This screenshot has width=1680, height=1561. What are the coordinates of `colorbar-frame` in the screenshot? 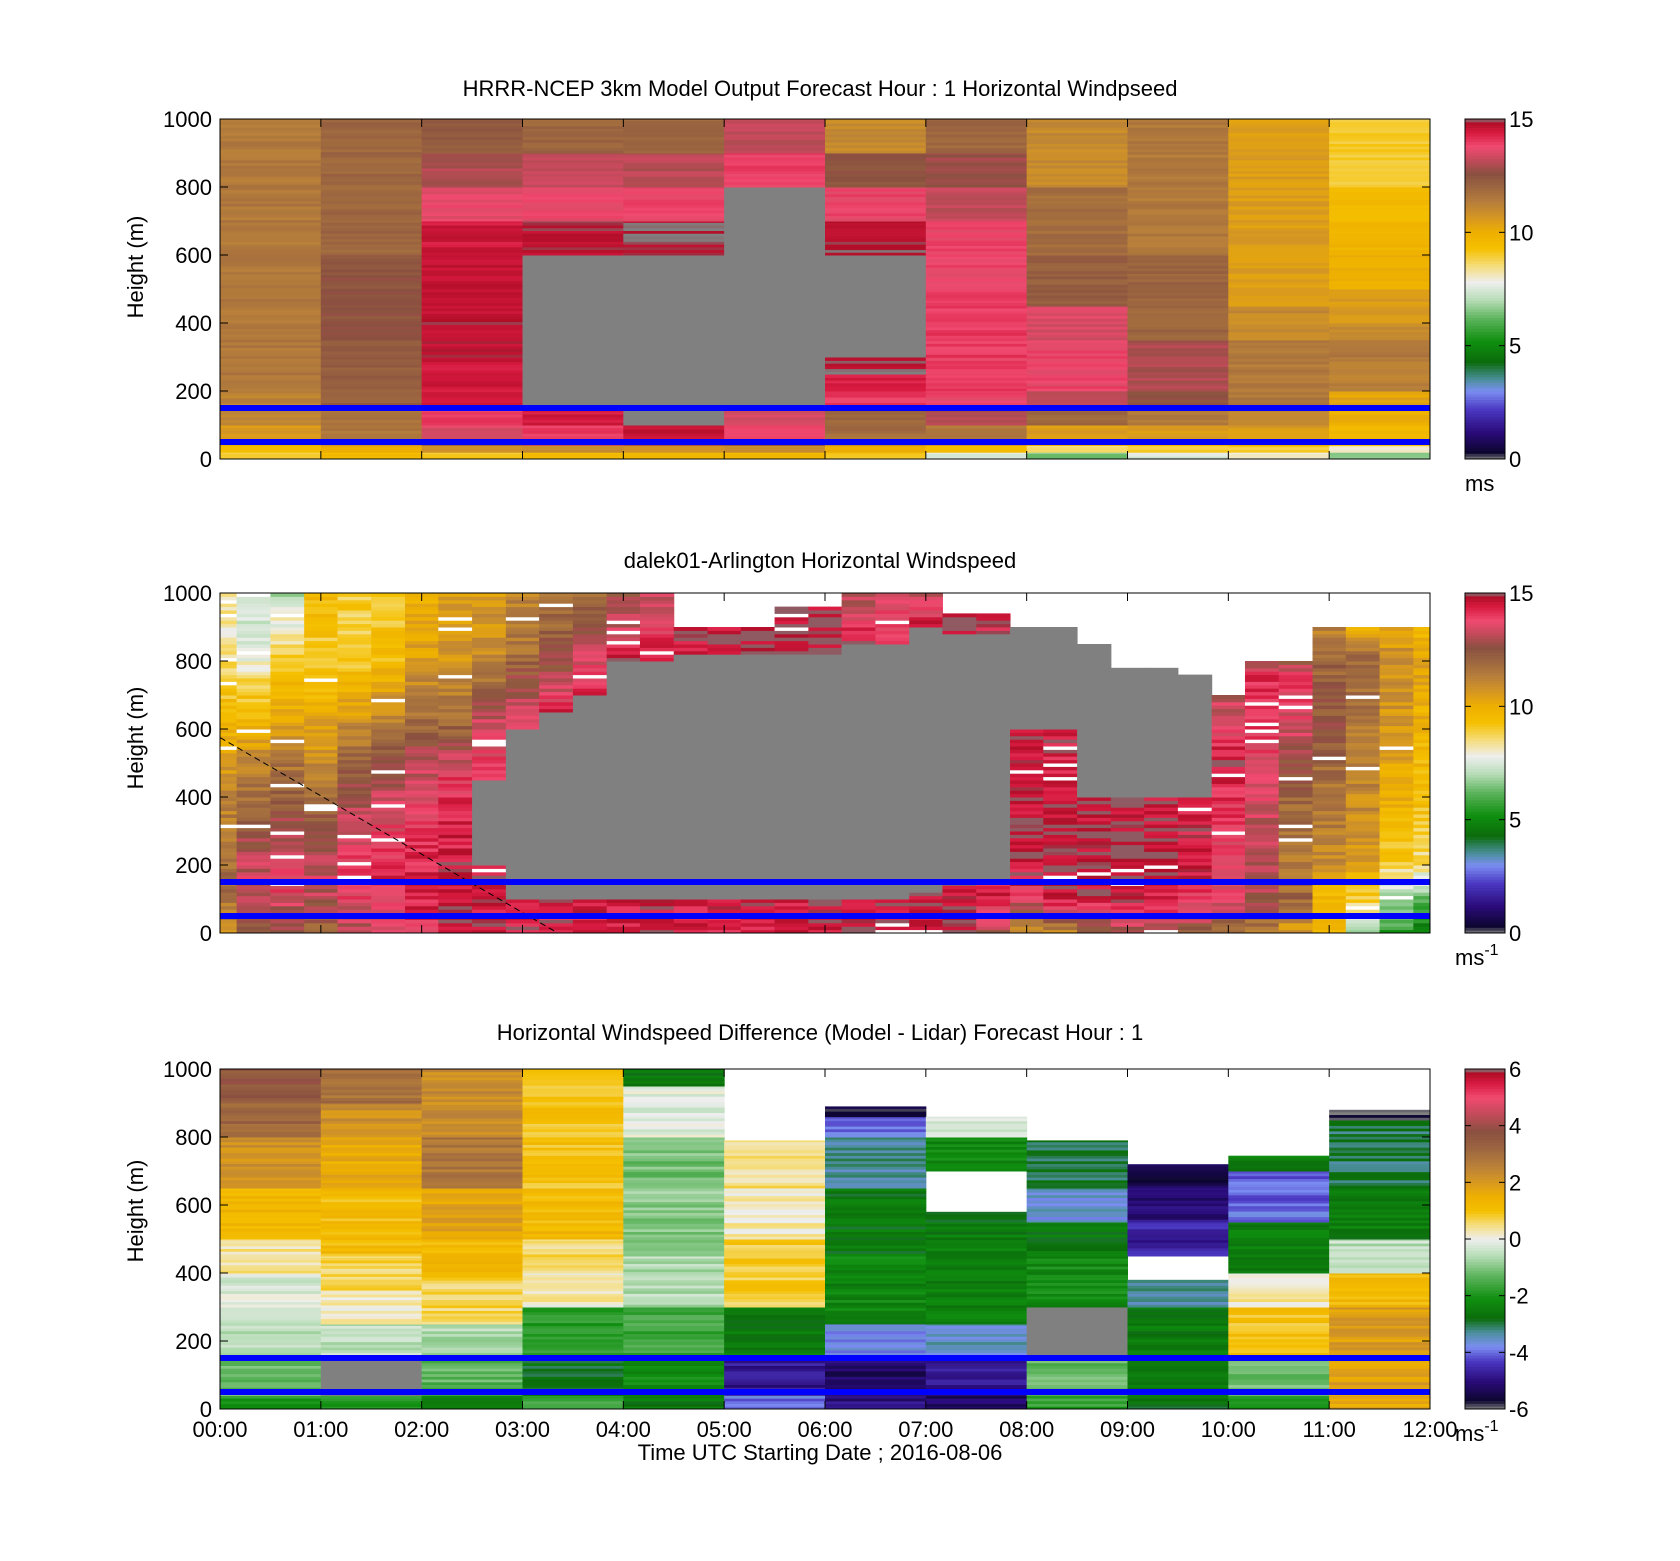 It's located at (1485, 289).